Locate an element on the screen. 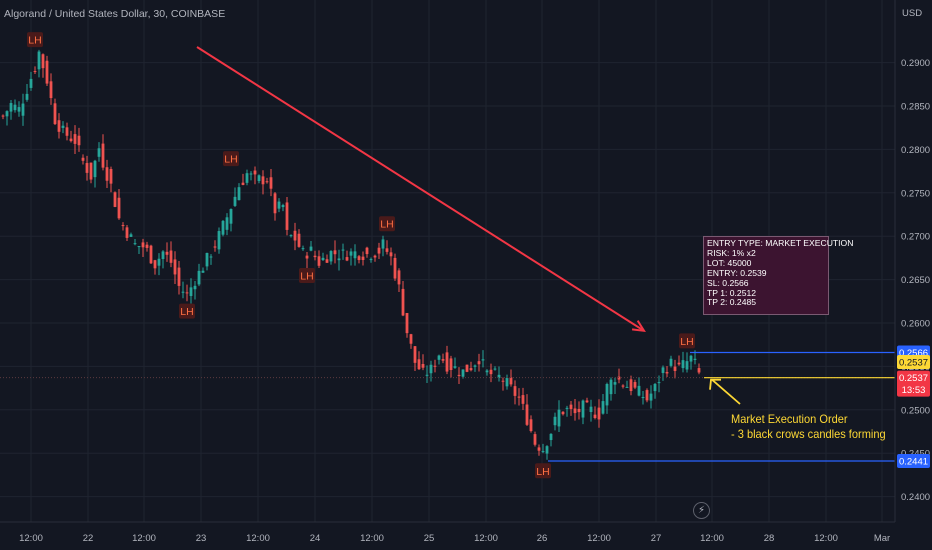 This screenshot has height=550, width=932. y-tick-label: 0.2800 is located at coordinates (915, 150).